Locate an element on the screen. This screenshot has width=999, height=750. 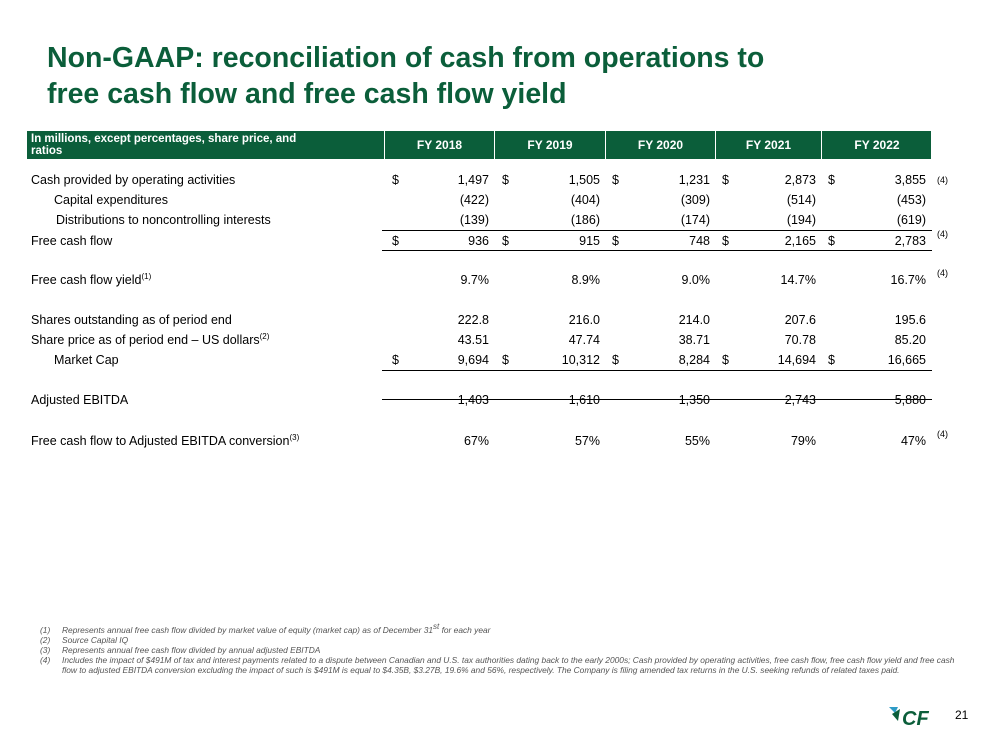
svg-text: CF is located at coordinates (915, 718).